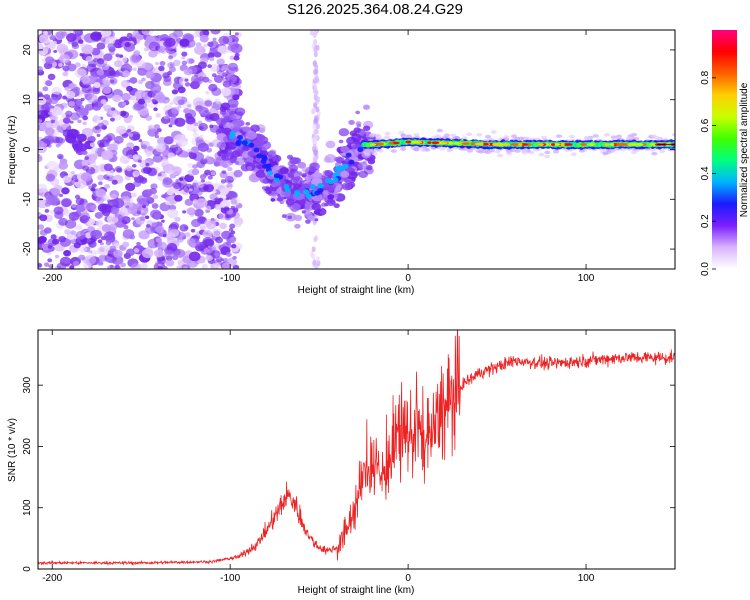  What do you see at coordinates (586, 278) in the screenshot?
I see `x-tick-label: 100` at bounding box center [586, 278].